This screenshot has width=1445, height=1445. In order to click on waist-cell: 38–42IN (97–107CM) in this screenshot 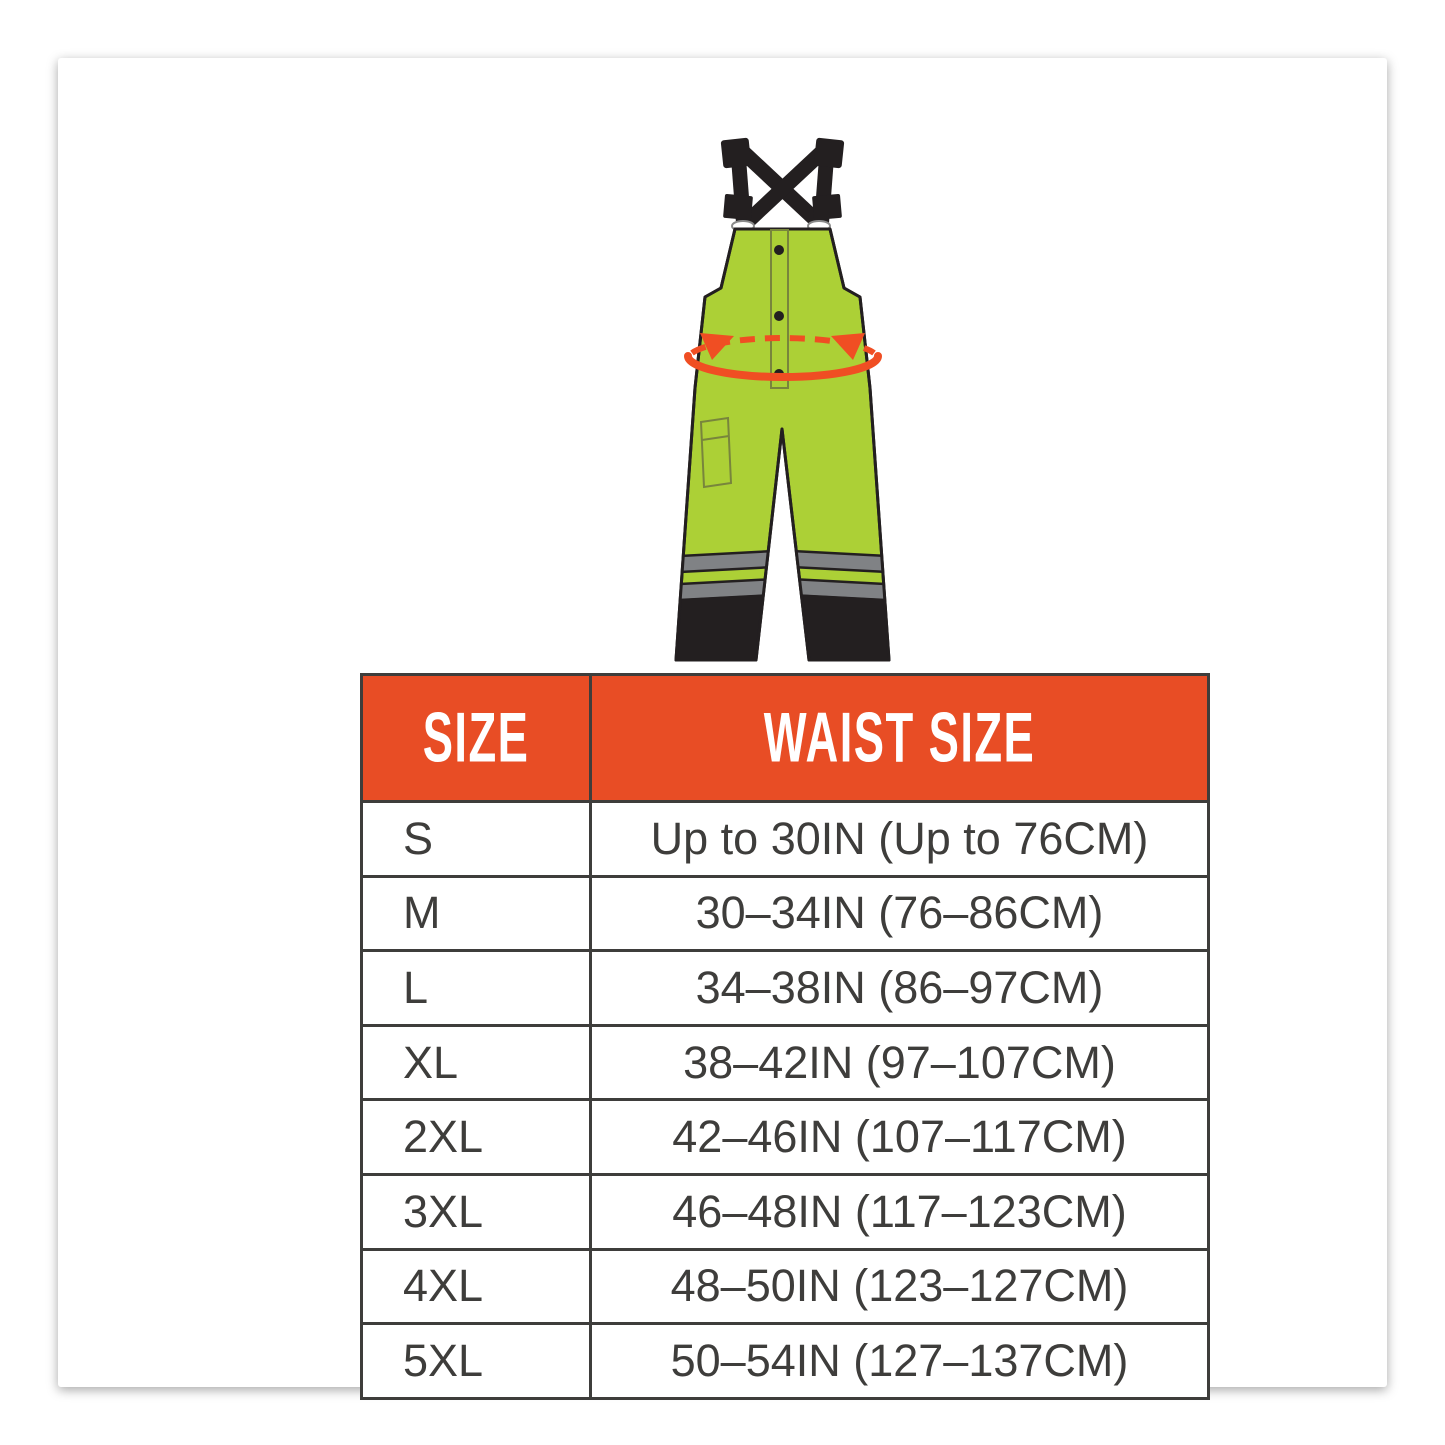, I will do `click(899, 1062)`.